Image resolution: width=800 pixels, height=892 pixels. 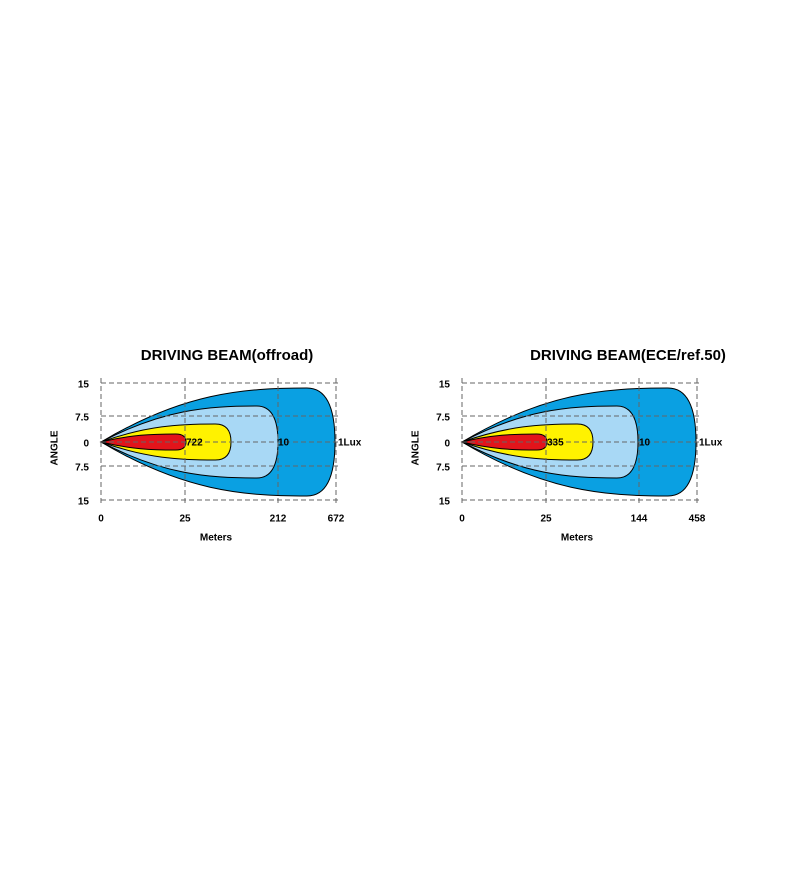 I want to click on zone-label: 335, so click(x=555, y=443).